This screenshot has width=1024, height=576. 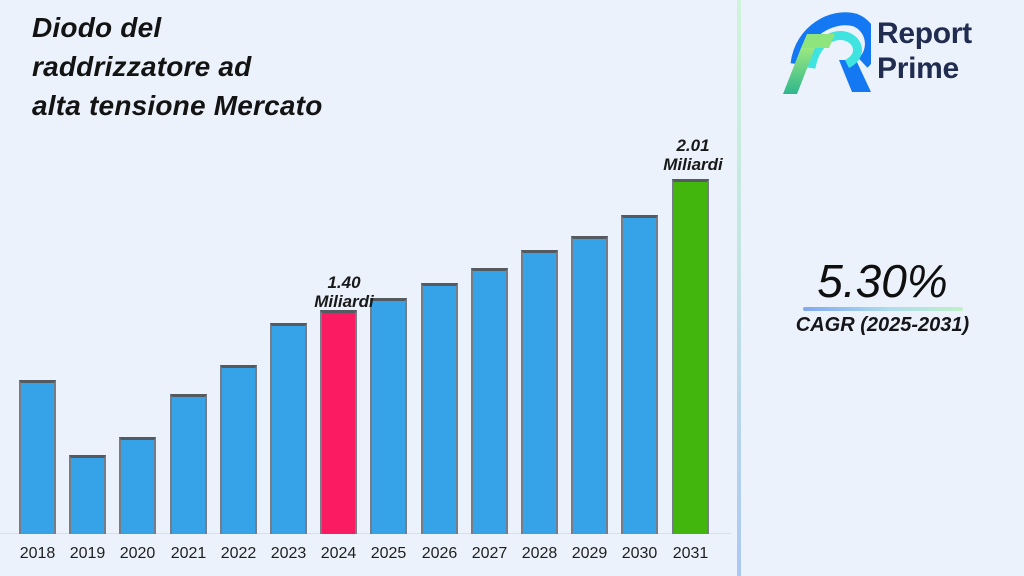 What do you see at coordinates (288, 428) in the screenshot?
I see `bar-2023` at bounding box center [288, 428].